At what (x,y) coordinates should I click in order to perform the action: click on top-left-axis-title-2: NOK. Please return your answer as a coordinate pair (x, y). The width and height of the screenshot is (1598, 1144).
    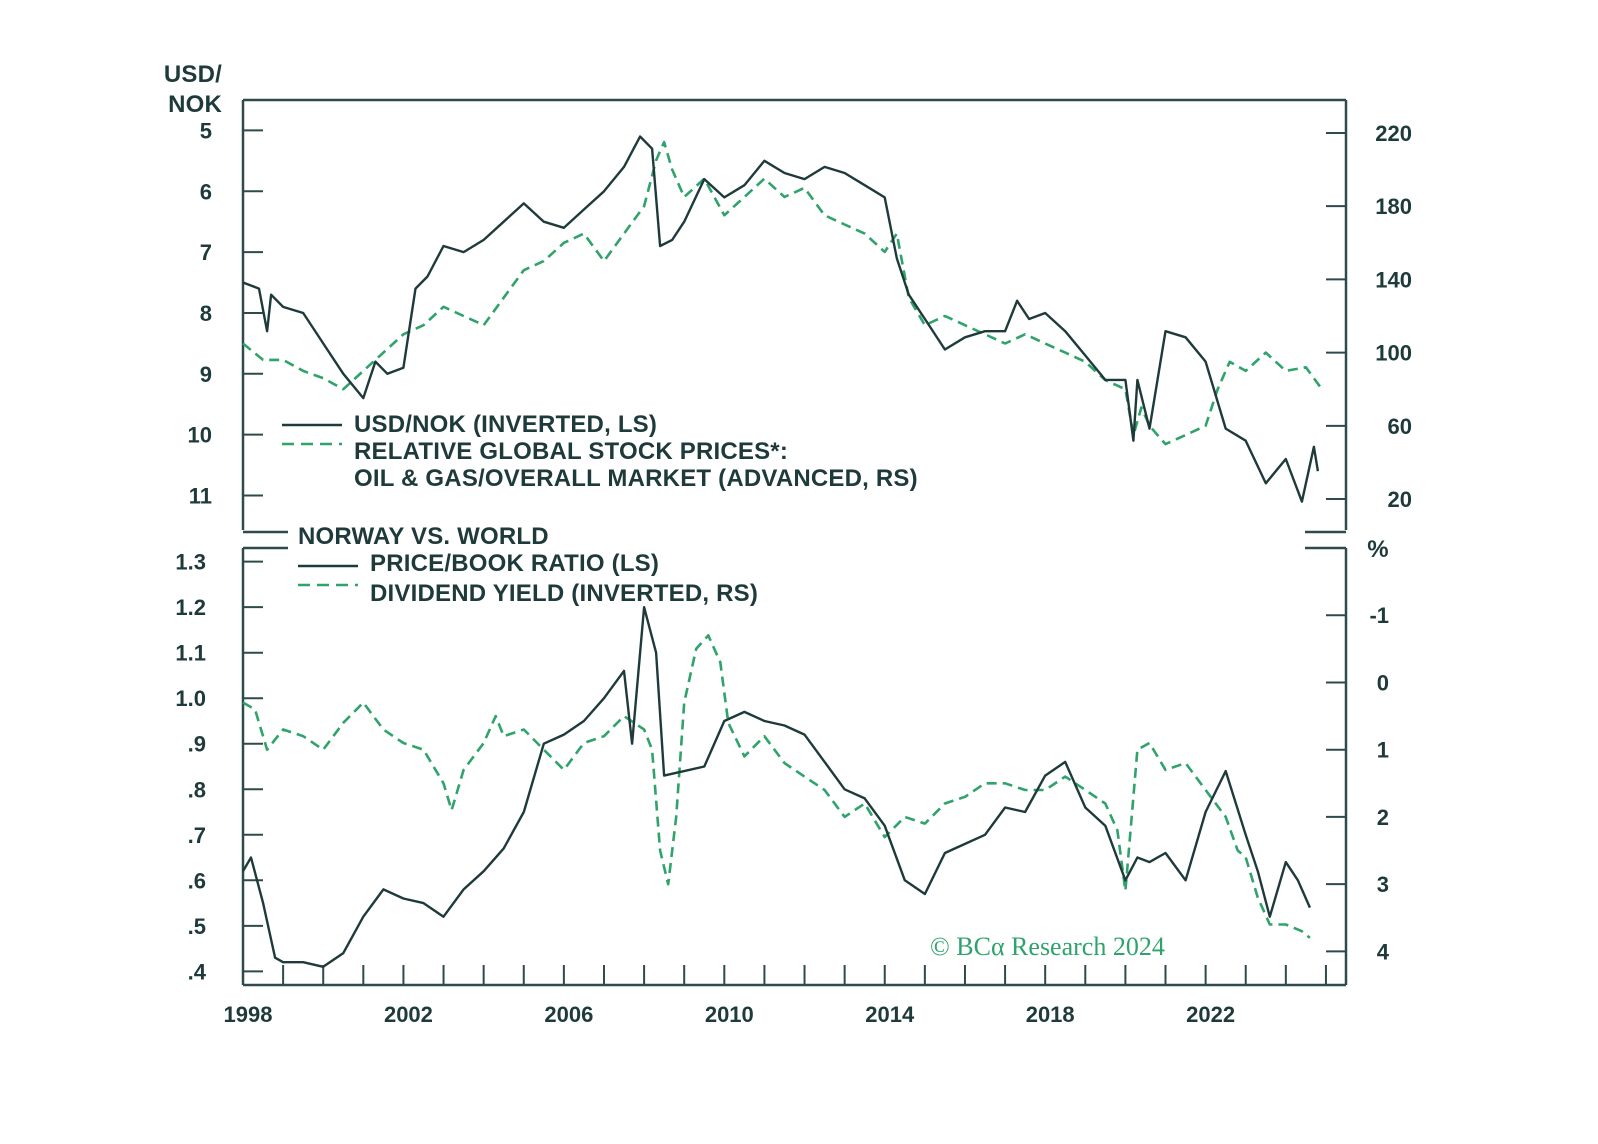
    Looking at the image, I should click on (195, 104).